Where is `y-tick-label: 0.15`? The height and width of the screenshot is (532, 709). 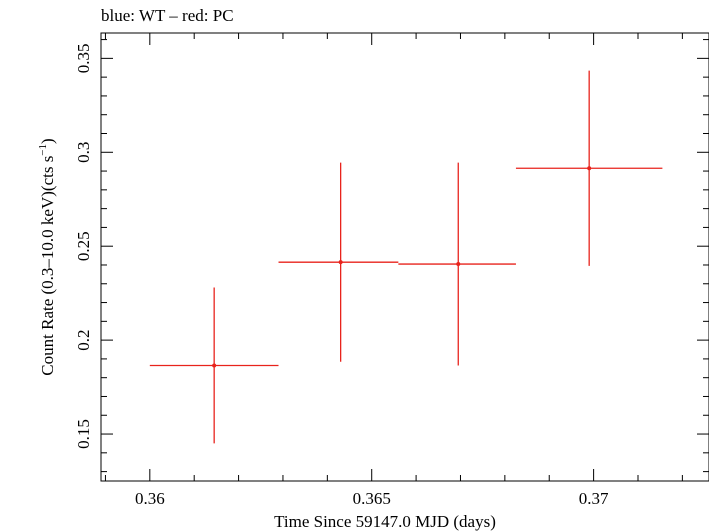
y-tick-label: 0.15 is located at coordinates (83, 434).